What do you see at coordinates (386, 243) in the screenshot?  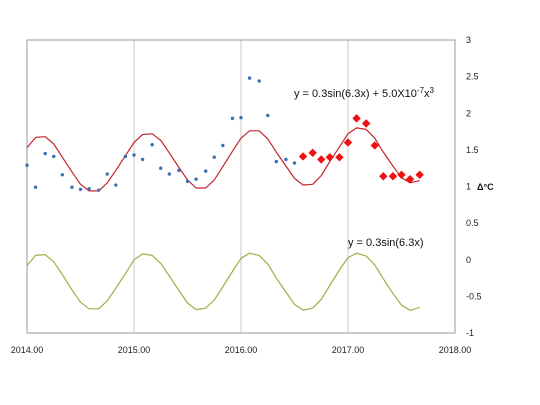 I see `sine-equation-label: y = 0.3sin(6.3x)` at bounding box center [386, 243].